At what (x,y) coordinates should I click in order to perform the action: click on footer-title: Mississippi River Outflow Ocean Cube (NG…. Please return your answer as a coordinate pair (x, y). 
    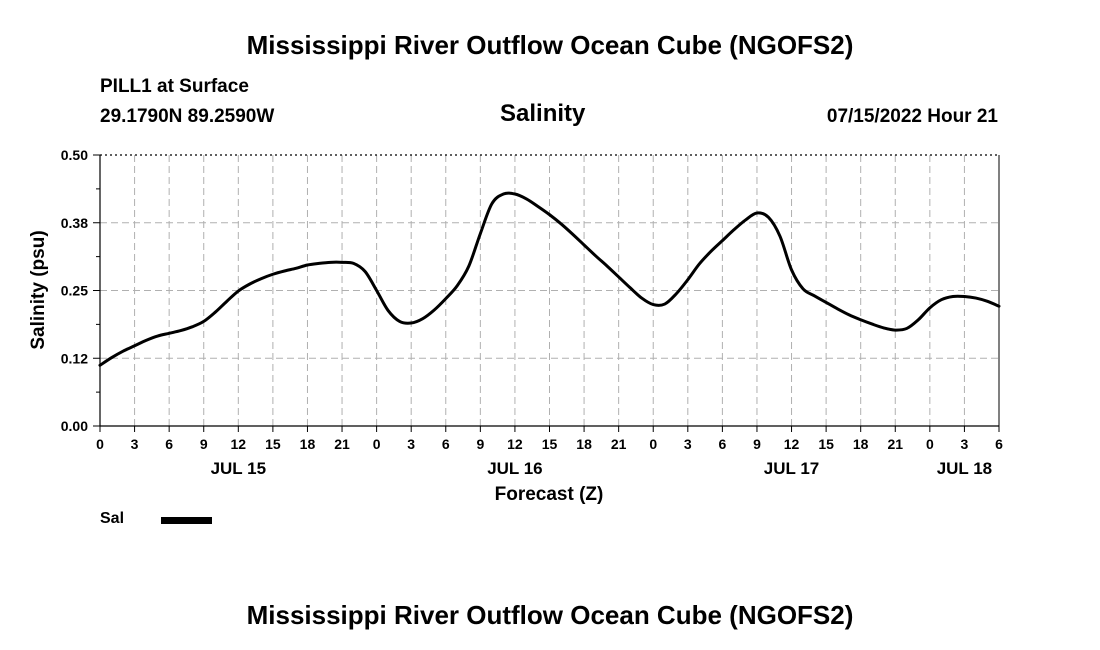
    Looking at the image, I should click on (550, 615).